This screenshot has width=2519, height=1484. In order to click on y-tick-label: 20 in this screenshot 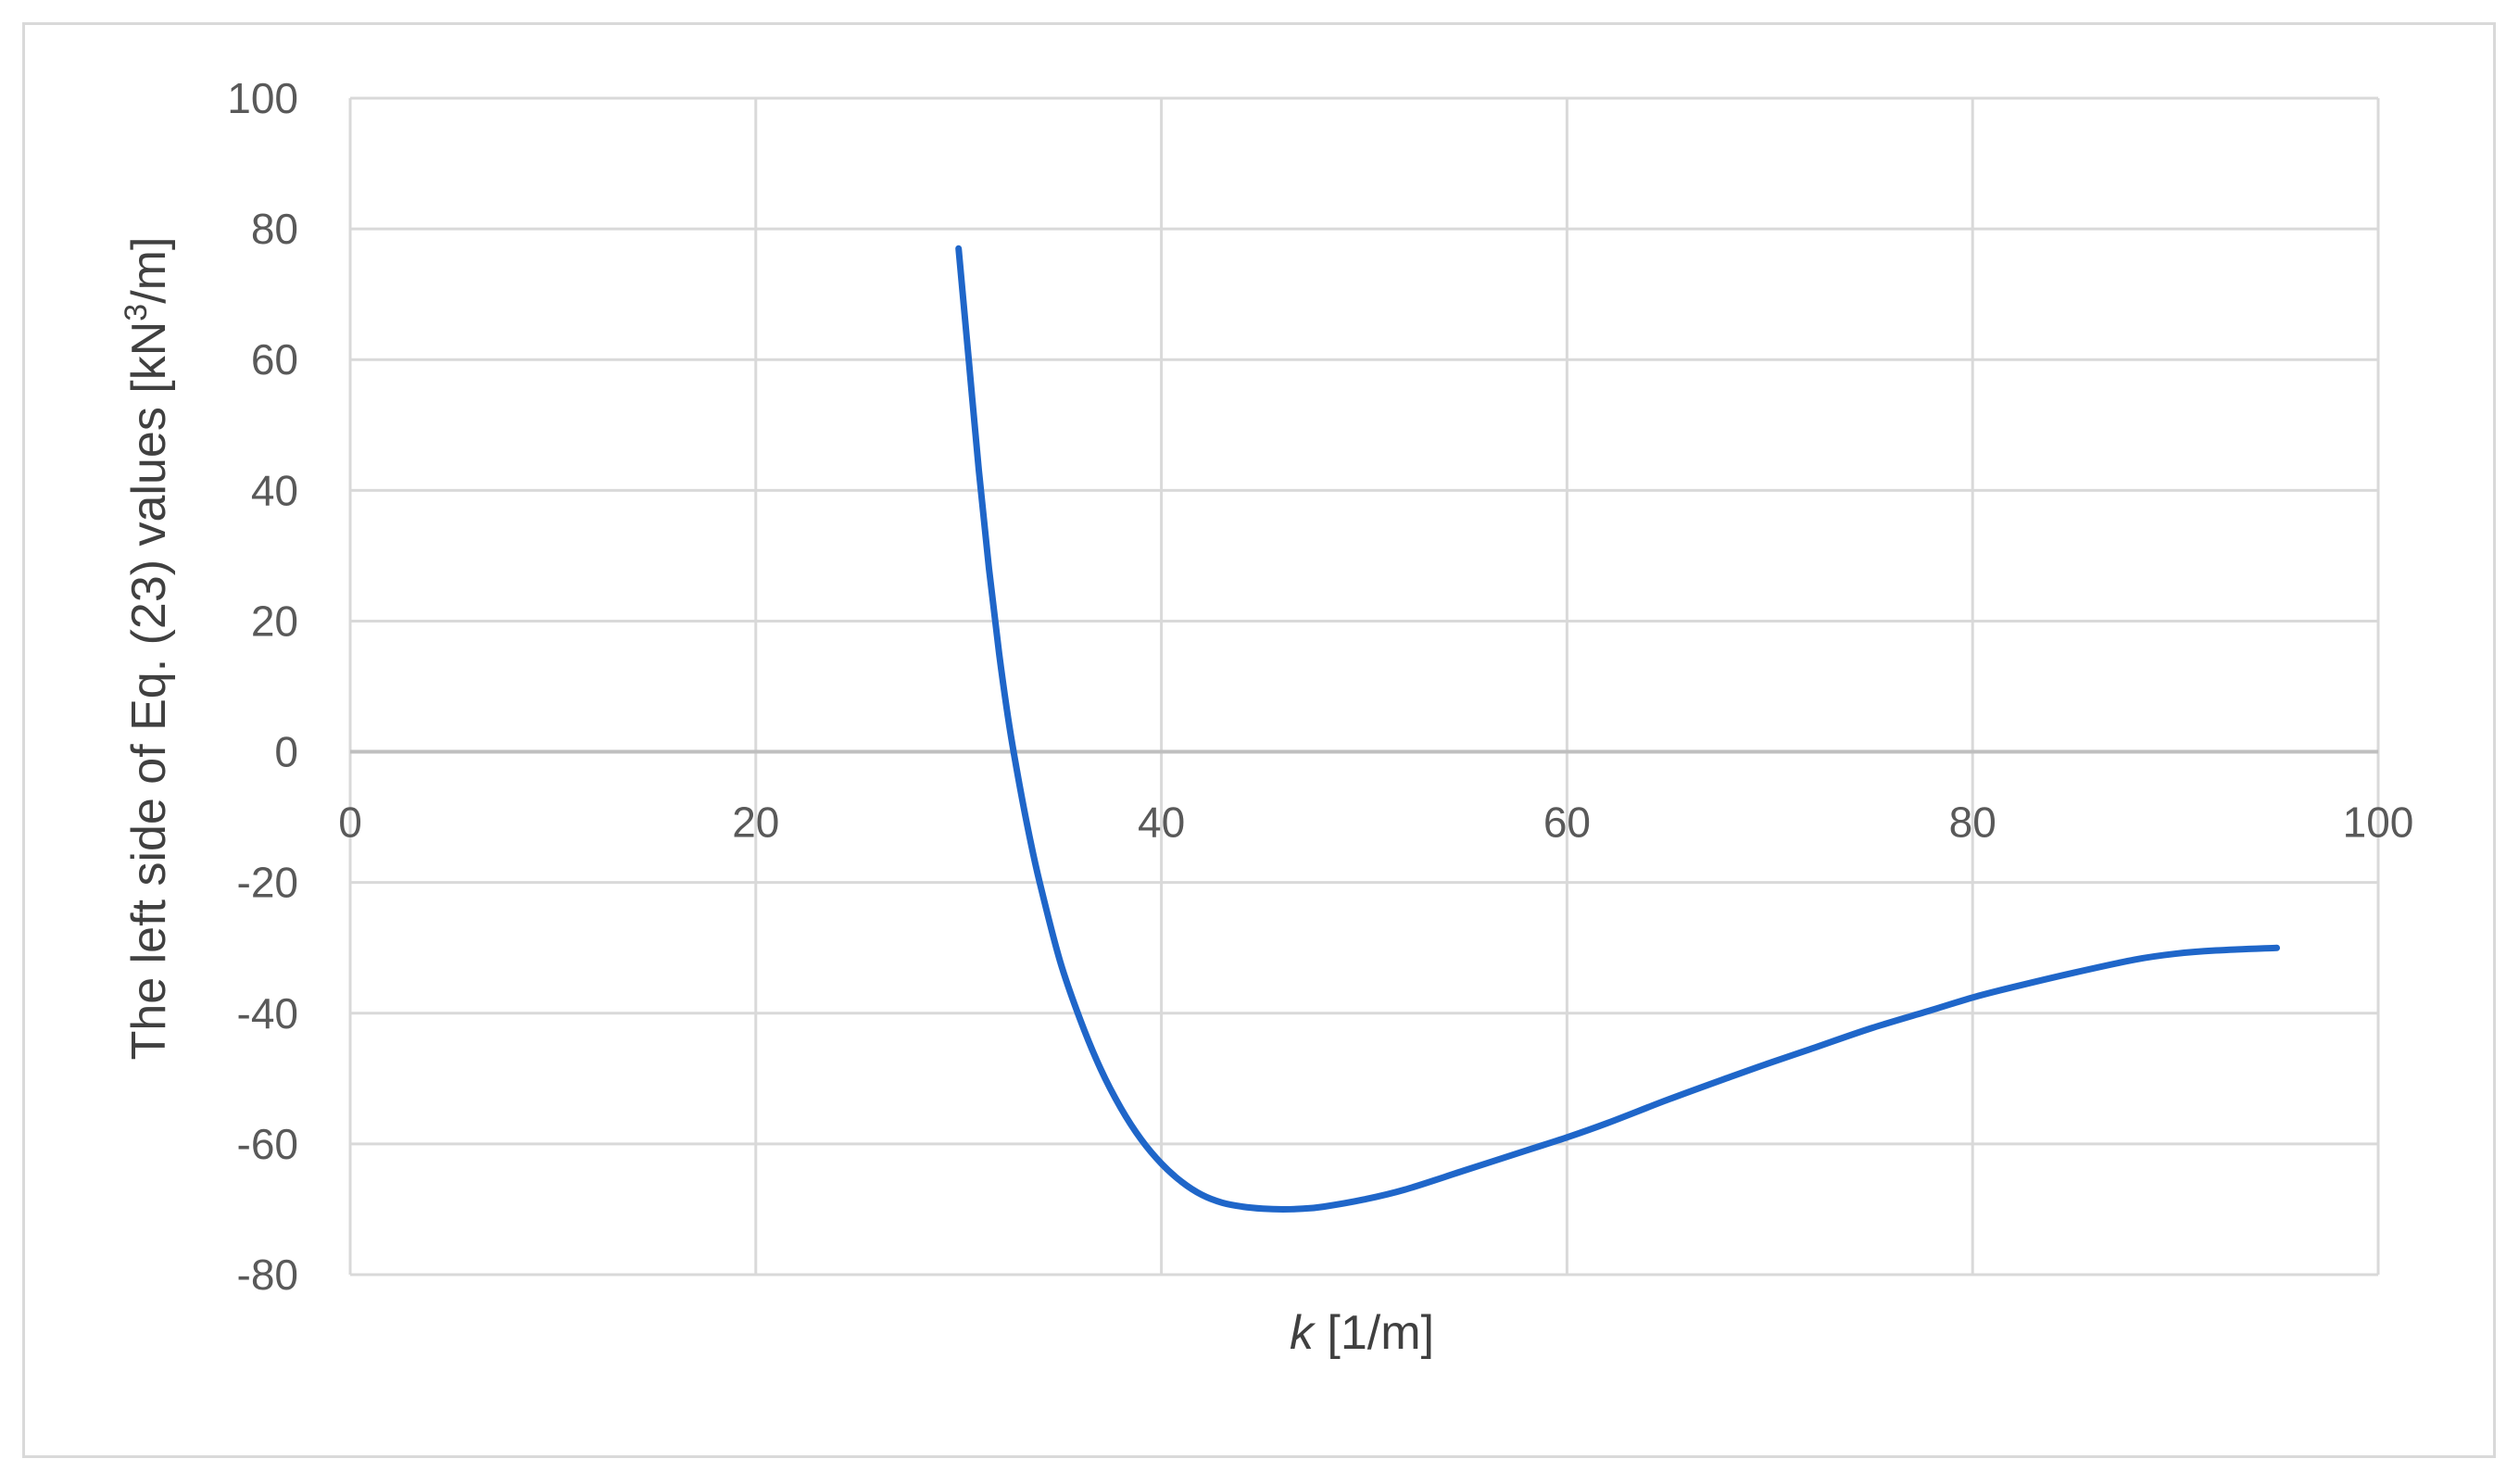, I will do `click(274, 621)`.